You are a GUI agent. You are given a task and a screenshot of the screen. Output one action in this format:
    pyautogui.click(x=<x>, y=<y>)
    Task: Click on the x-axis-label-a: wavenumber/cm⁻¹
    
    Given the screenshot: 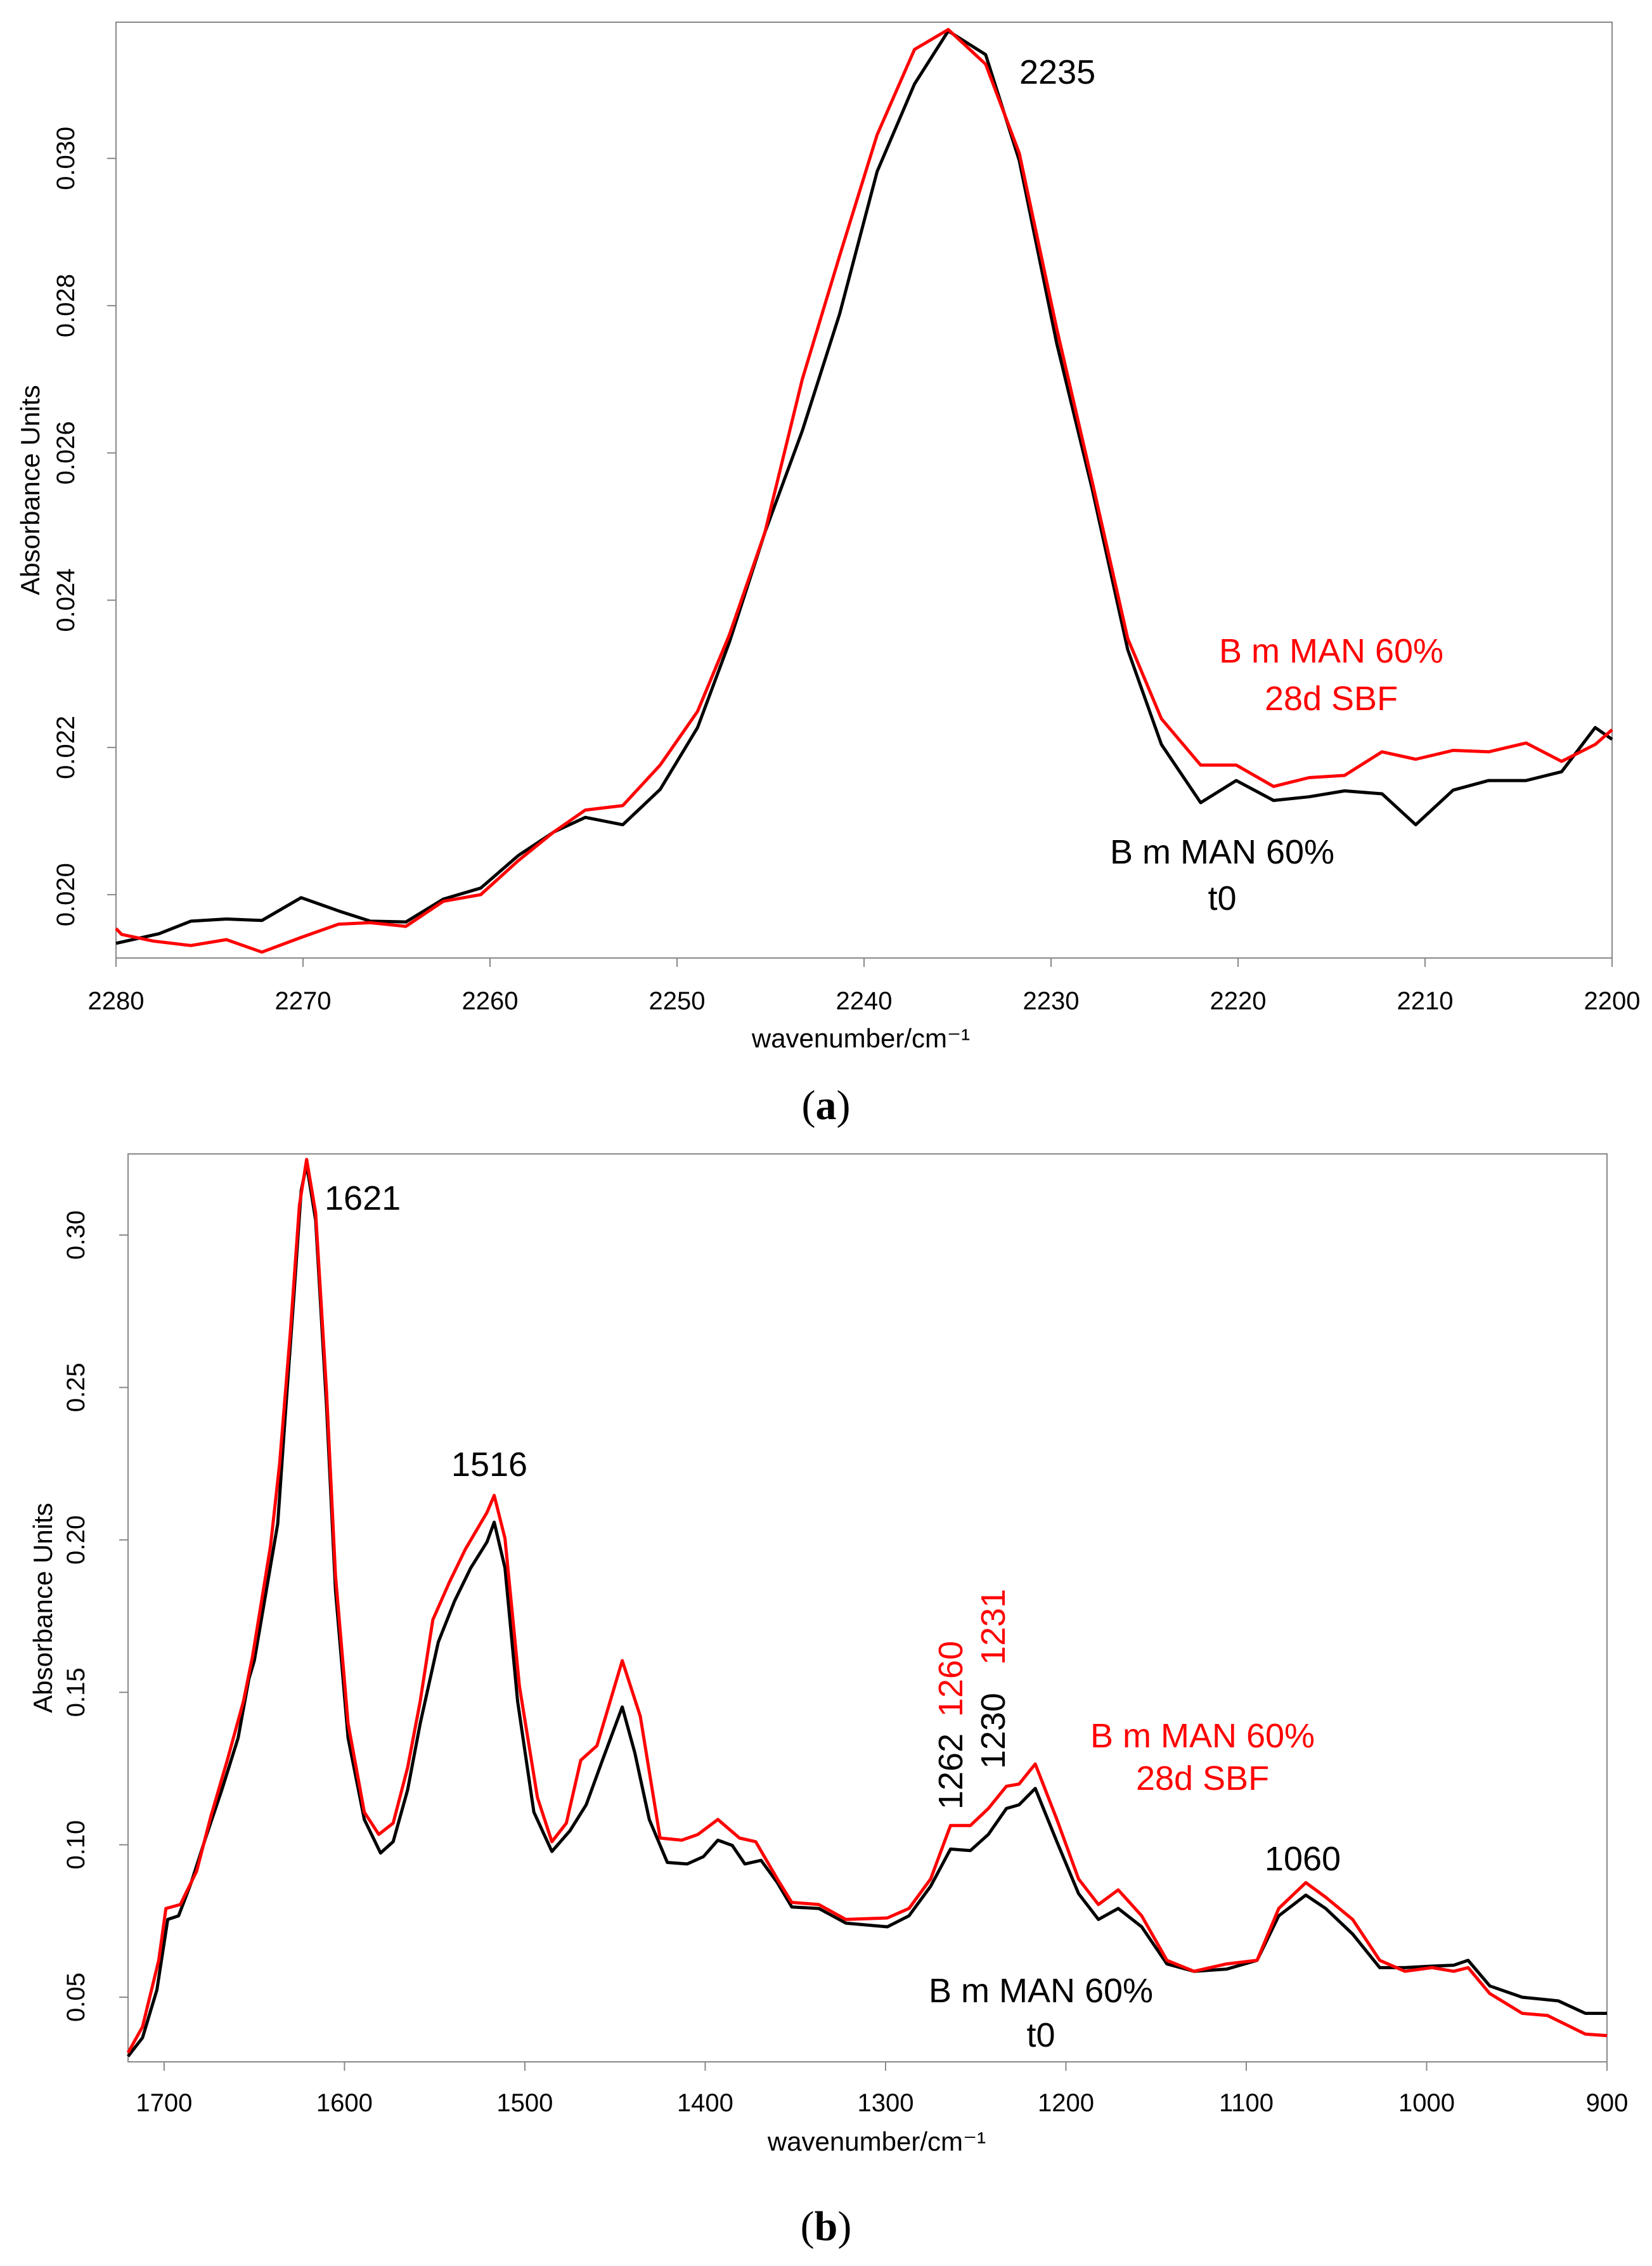 What is the action you would take?
    pyautogui.click(x=860, y=1038)
    